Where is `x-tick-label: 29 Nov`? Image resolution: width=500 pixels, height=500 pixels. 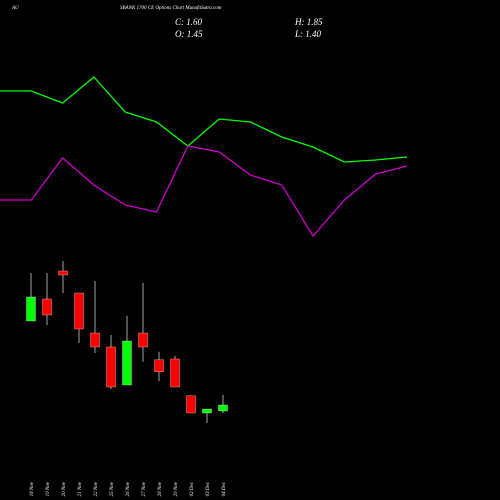 x-tick-label: 29 Nov is located at coordinates (176, 488).